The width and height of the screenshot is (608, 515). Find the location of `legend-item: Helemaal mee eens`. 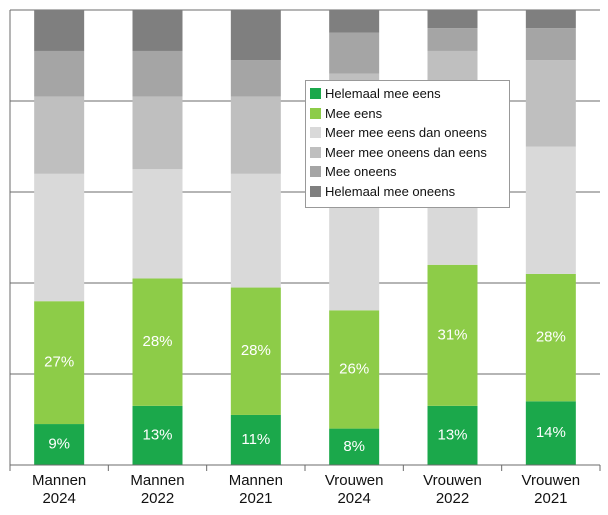

legend-item: Helemaal mee eens is located at coordinates (407, 94).